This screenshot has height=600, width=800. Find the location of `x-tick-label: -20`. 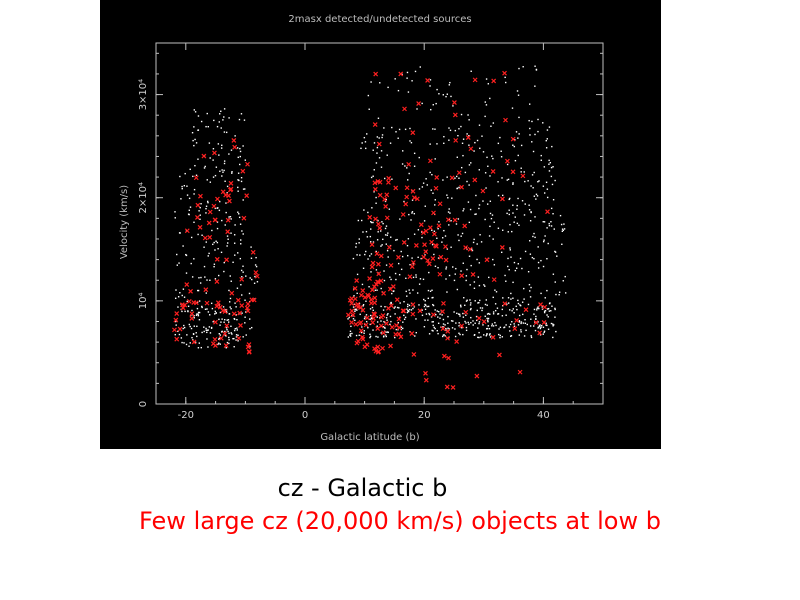

x-tick-label: -20 is located at coordinates (186, 415).